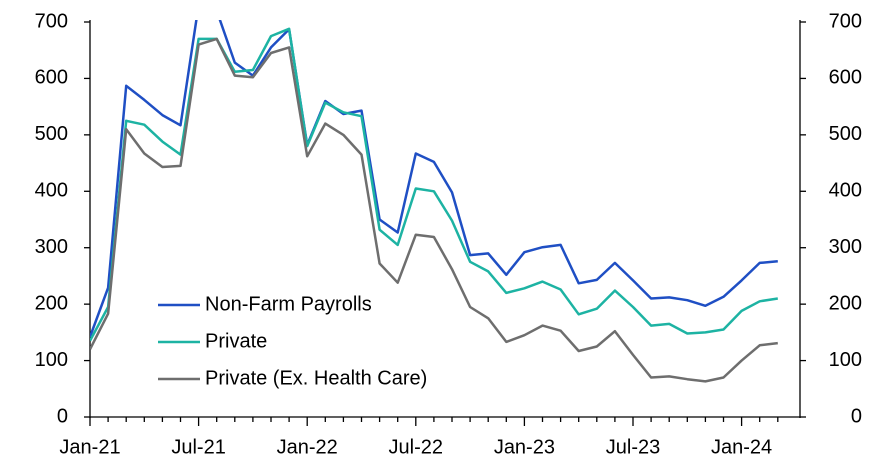 This screenshot has width=870, height=475. Describe the element at coordinates (51, 78) in the screenshot. I see `y-tick-label: 600` at that location.